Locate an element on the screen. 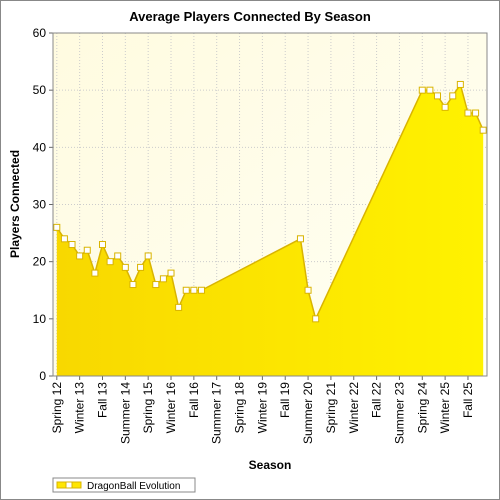 Image resolution: width=500 pixels, height=500 pixels. y-tick-label: 50 is located at coordinates (40, 90).